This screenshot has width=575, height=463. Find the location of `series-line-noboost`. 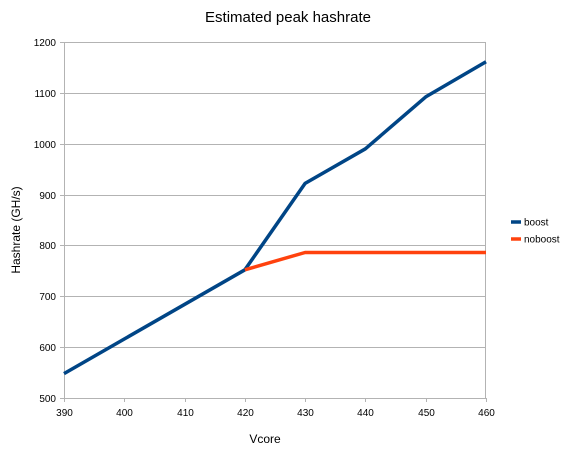

series-line-noboost is located at coordinates (365, 261).